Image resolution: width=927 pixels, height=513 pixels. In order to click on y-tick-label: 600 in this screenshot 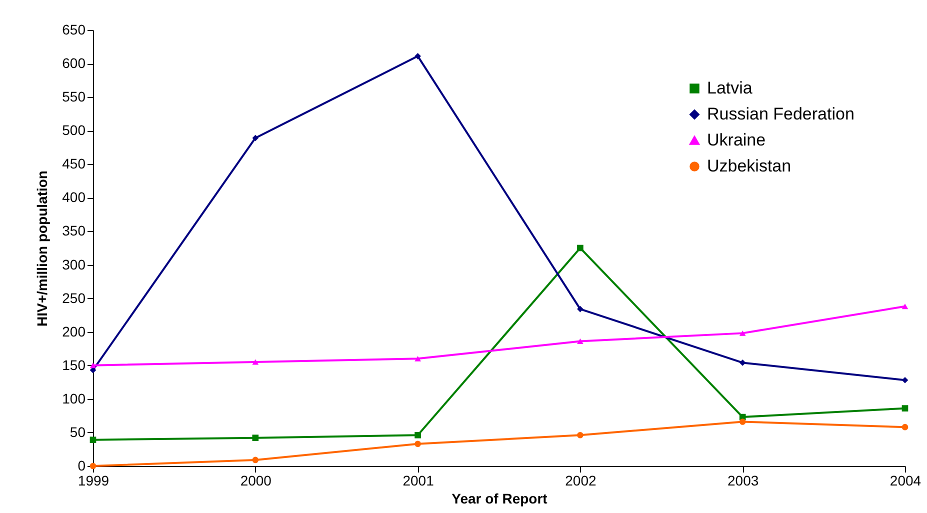, I will do `click(74, 63)`.